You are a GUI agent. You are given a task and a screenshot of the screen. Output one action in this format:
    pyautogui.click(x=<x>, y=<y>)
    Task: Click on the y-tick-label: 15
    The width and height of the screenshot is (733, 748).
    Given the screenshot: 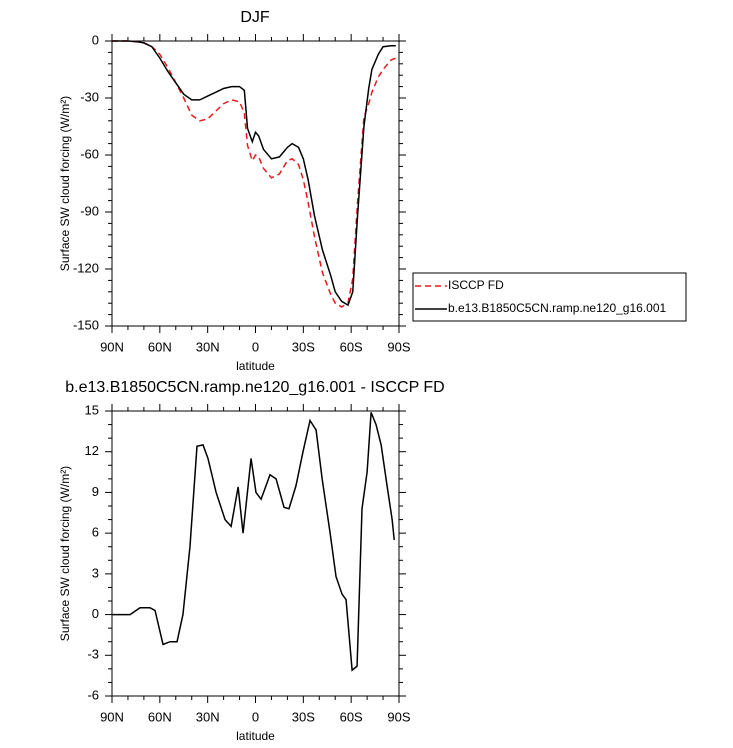 What is the action you would take?
    pyautogui.click(x=92, y=409)
    